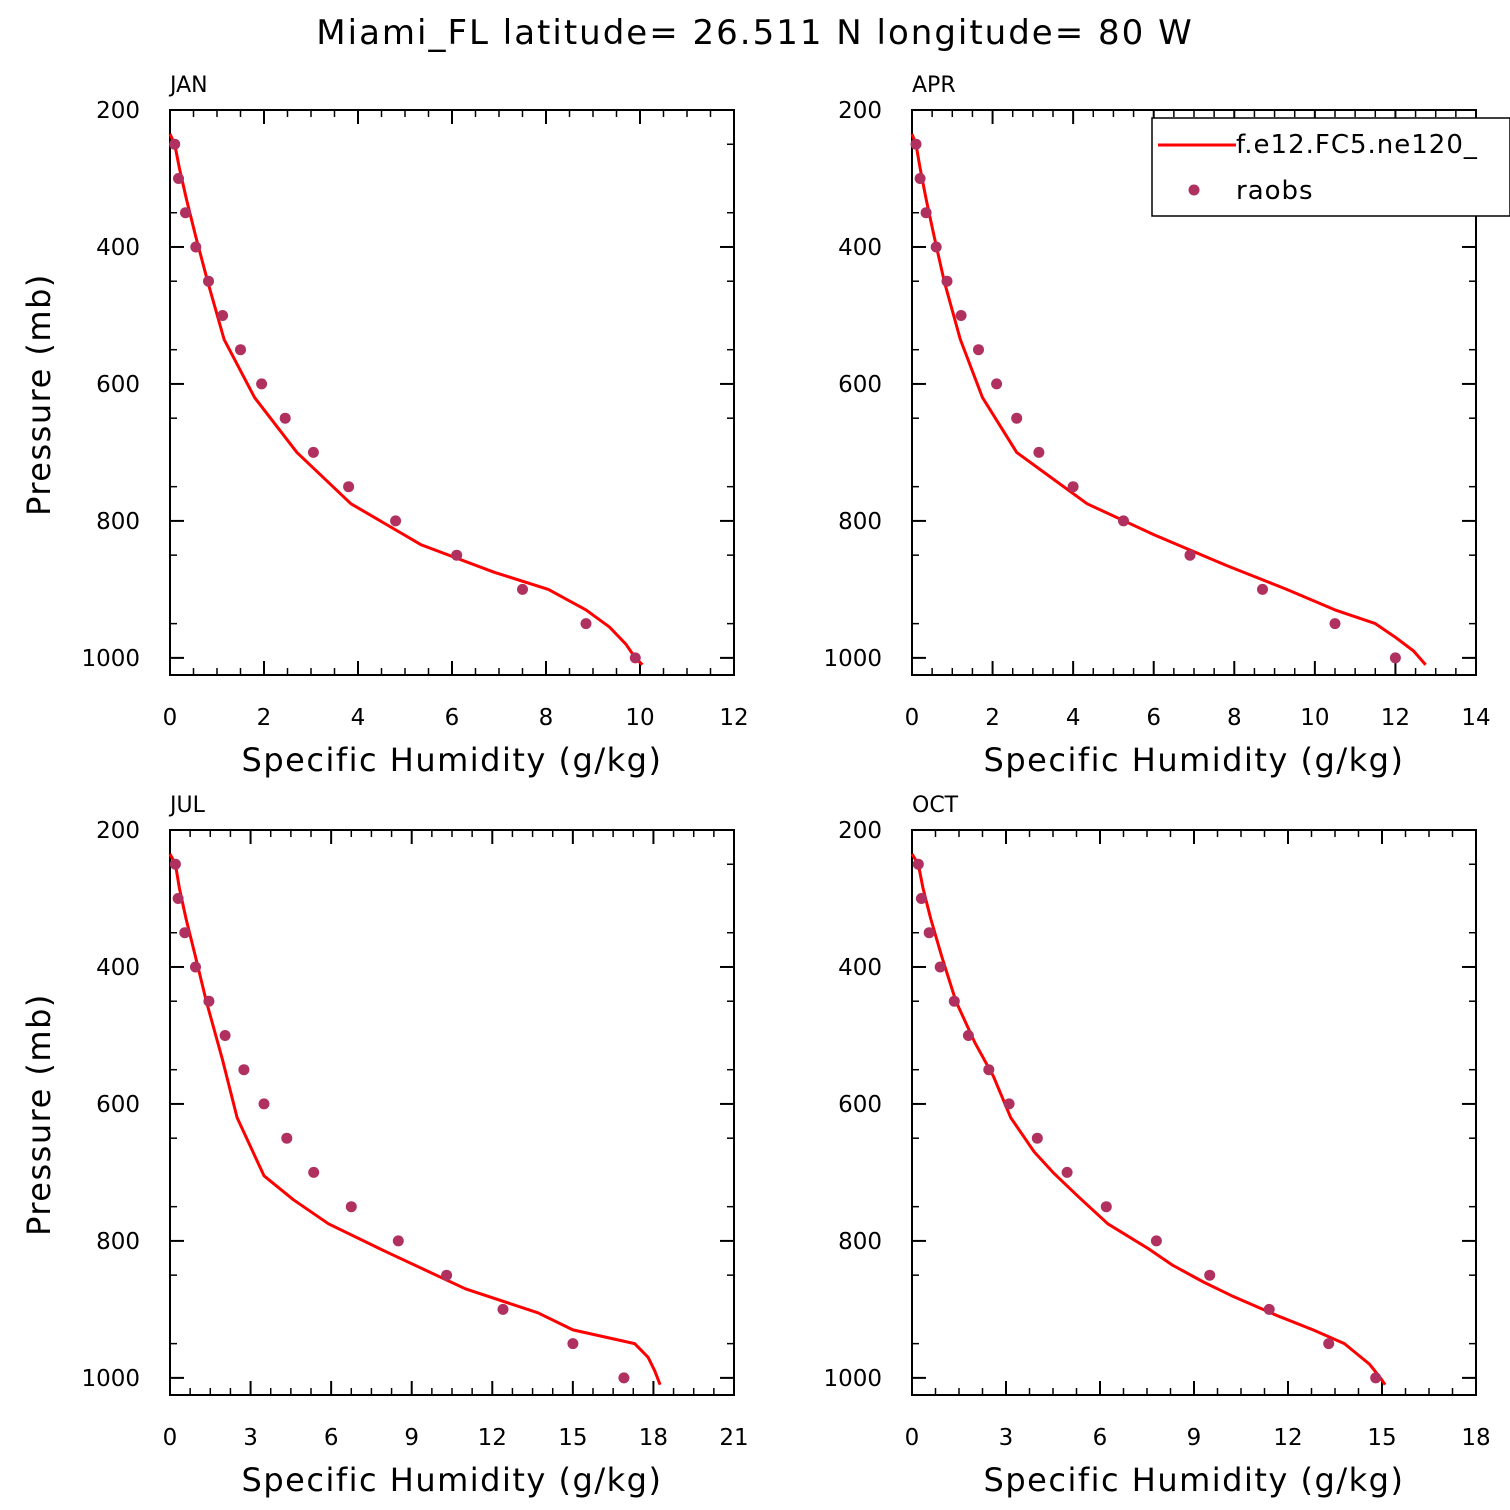 This screenshot has height=1510, width=1510. I want to click on panel-label: JAN, so click(188, 85).